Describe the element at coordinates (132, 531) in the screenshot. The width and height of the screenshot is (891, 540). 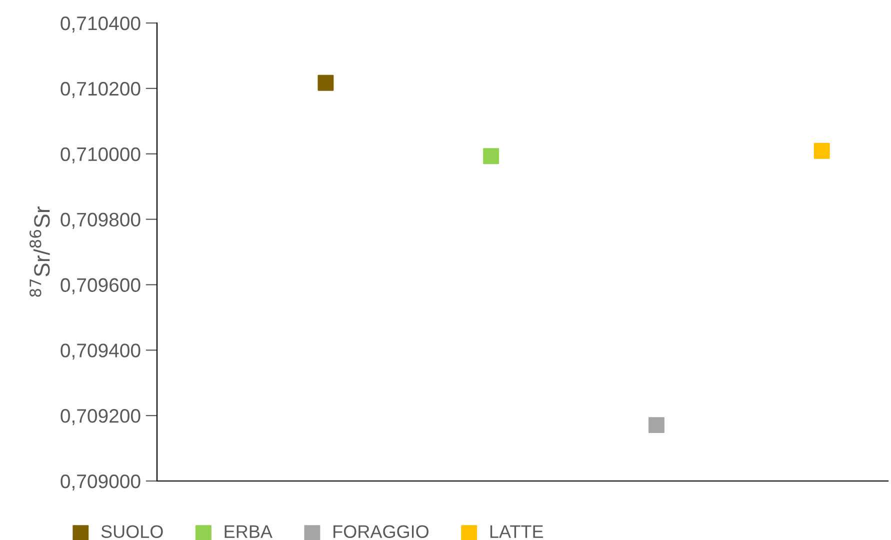
I see `legend-label: SUOLO` at that location.